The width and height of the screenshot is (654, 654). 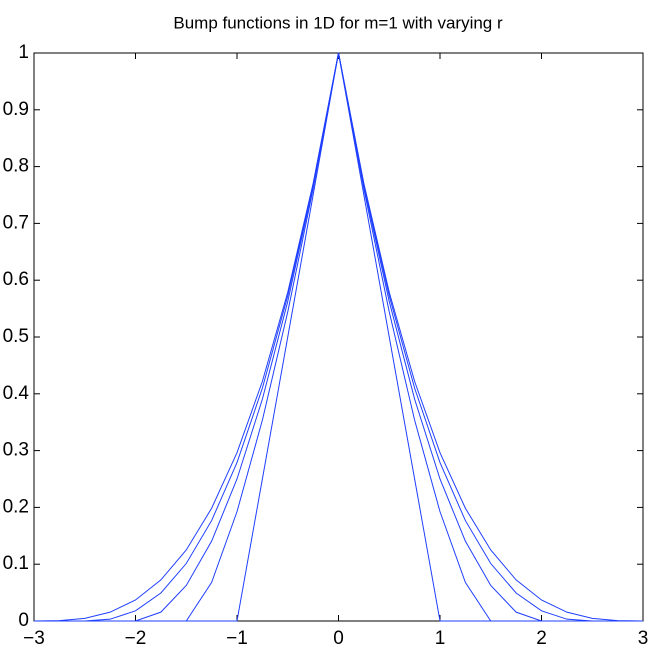 What do you see at coordinates (16, 166) in the screenshot?
I see `y-tick-label: 0.8` at bounding box center [16, 166].